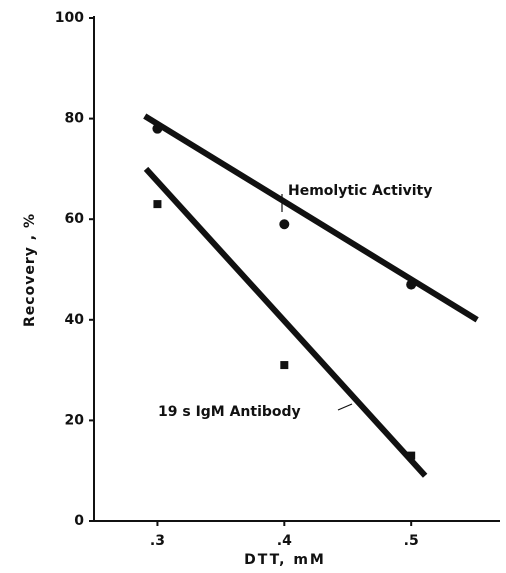 Image resolution: width=506 pixels, height=573 pixels. I want to click on y-tick-label: 40, so click(75, 320).